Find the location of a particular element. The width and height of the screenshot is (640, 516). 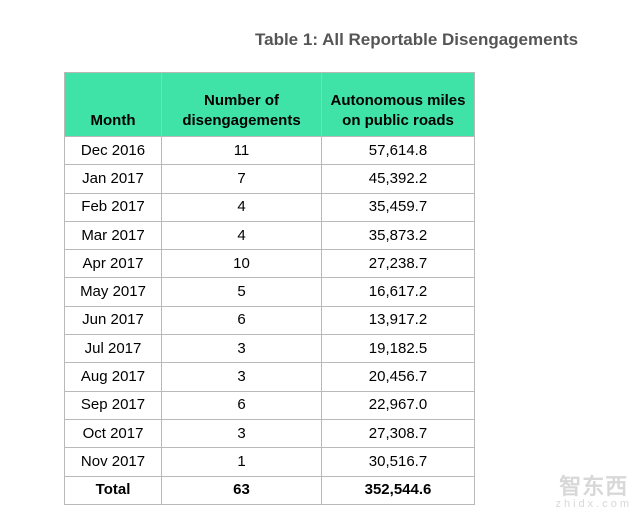

table-row: Jun 2017 6 13,917.2 is located at coordinates (269, 320).